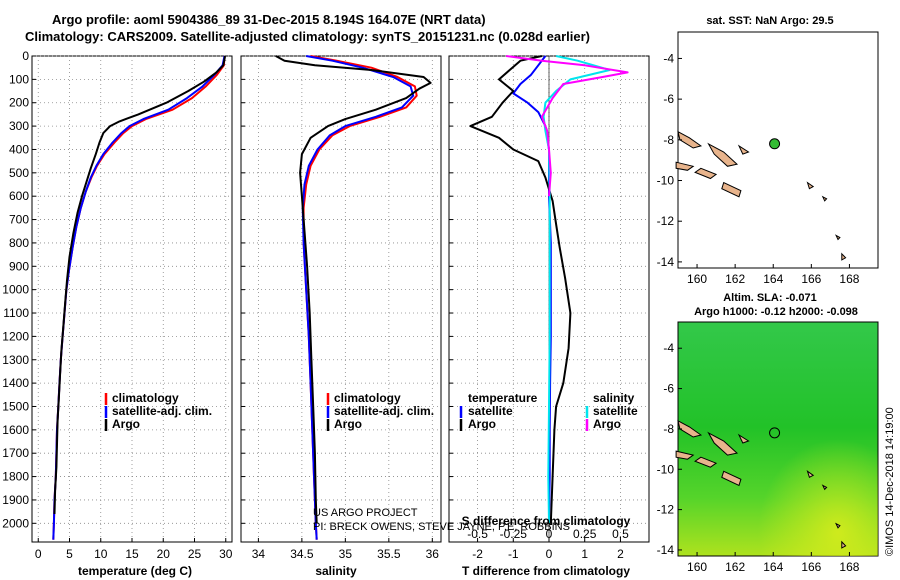  What do you see at coordinates (503, 398) in the screenshot?
I see `legend-temperature-title: temperature` at bounding box center [503, 398].